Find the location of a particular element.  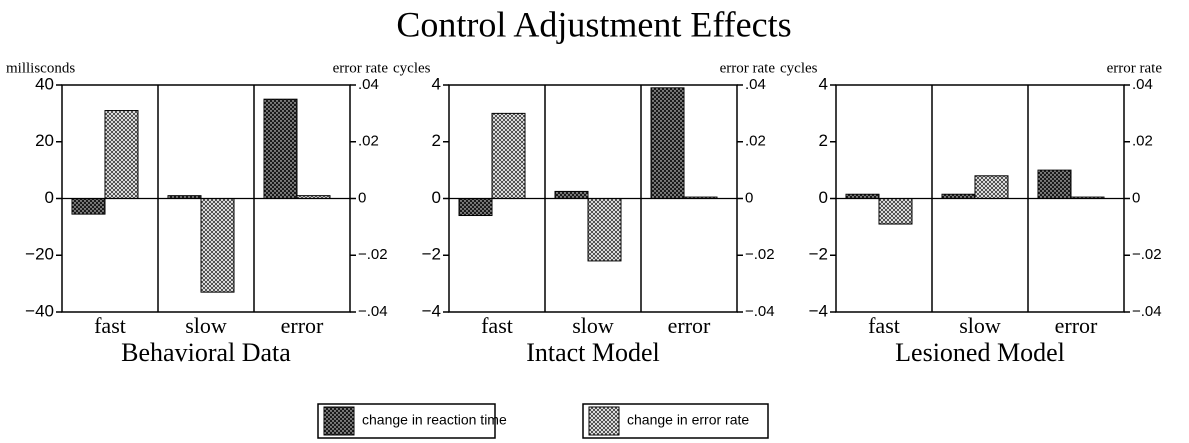

legend-label: change in error rate is located at coordinates (688, 420).